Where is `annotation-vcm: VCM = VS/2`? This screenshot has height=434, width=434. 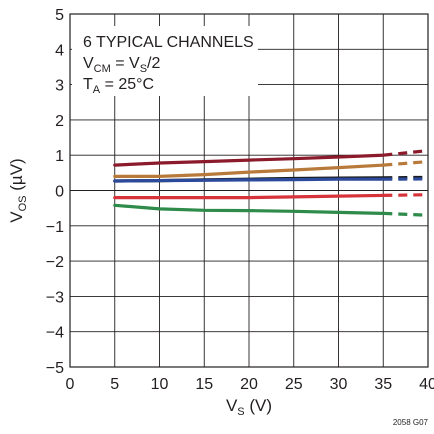 annotation-vcm: VCM = VS/2 is located at coordinates (121, 65).